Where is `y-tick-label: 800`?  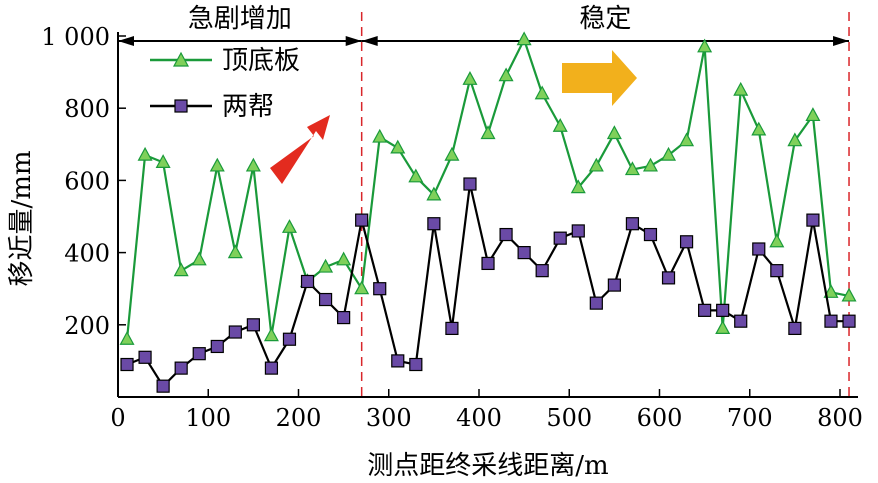
y-tick-label: 800 is located at coordinates (87, 109).